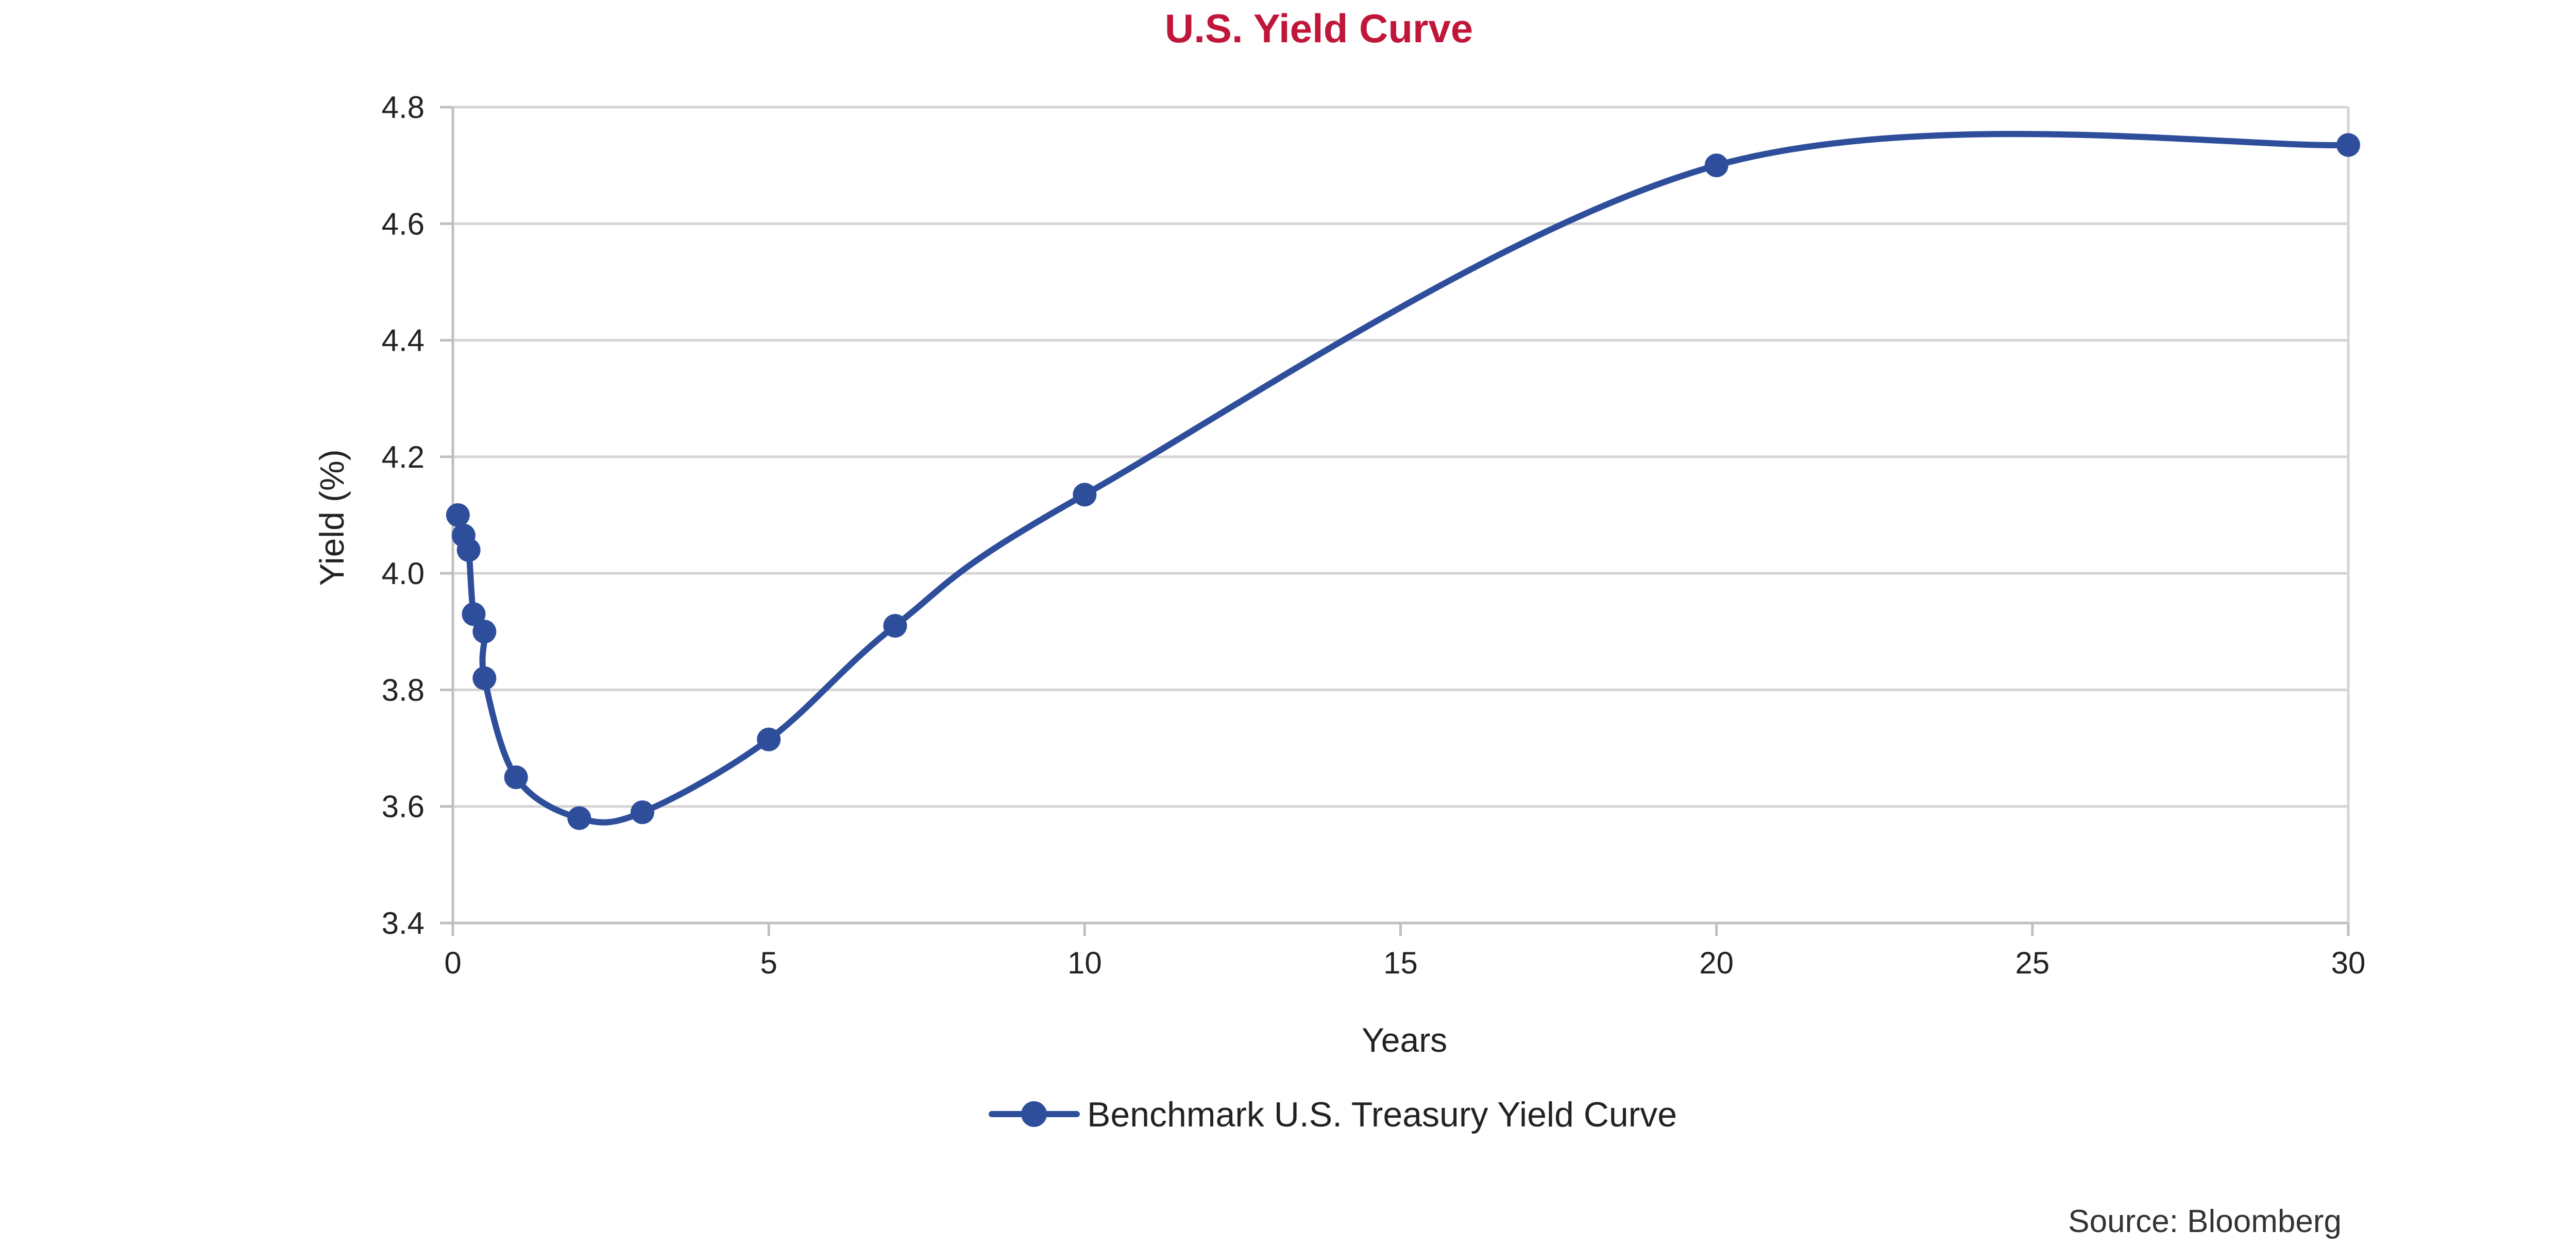 Image resolution: width=2576 pixels, height=1248 pixels. Describe the element at coordinates (2032, 963) in the screenshot. I see `x-tick-label: 25` at that location.